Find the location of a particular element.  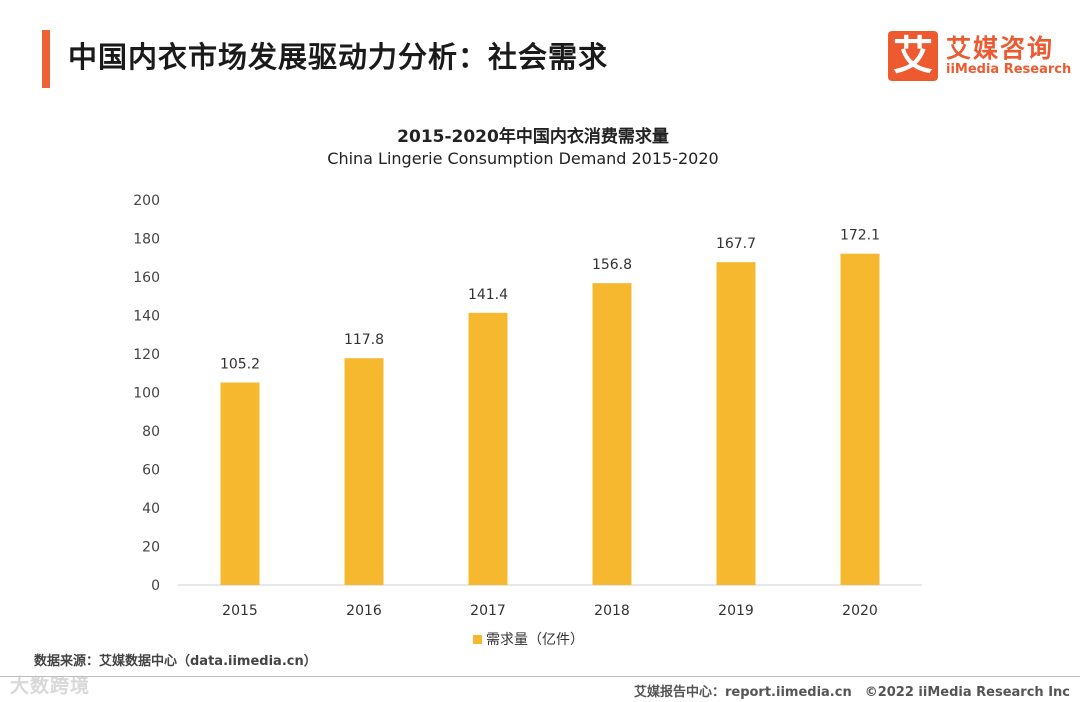

y-tick-label: 180 is located at coordinates (146, 240).